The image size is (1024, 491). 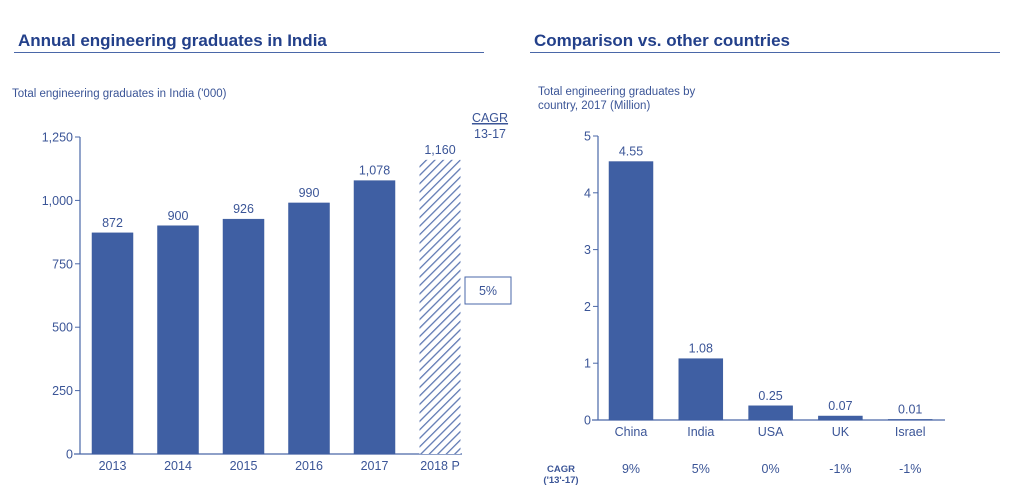 I want to click on x-tick-label: 2015, so click(x=244, y=466).